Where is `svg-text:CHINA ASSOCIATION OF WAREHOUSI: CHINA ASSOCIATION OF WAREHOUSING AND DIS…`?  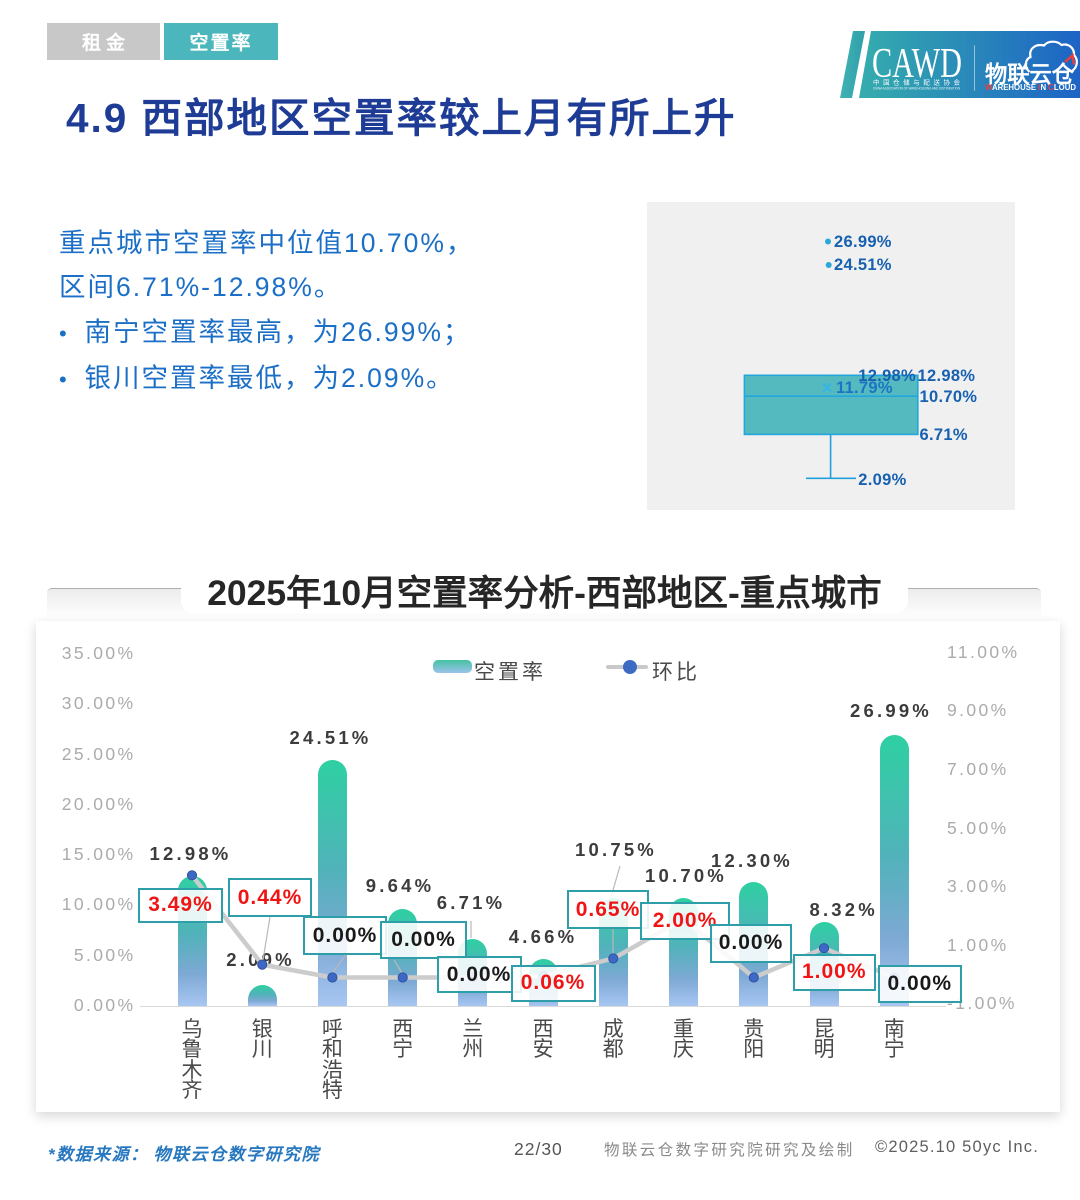 svg-text:CHINA ASSOCIATION OF WAREHOUSI: CHINA ASSOCIATION OF WAREHOUSING AND DIS… is located at coordinates (916, 89).